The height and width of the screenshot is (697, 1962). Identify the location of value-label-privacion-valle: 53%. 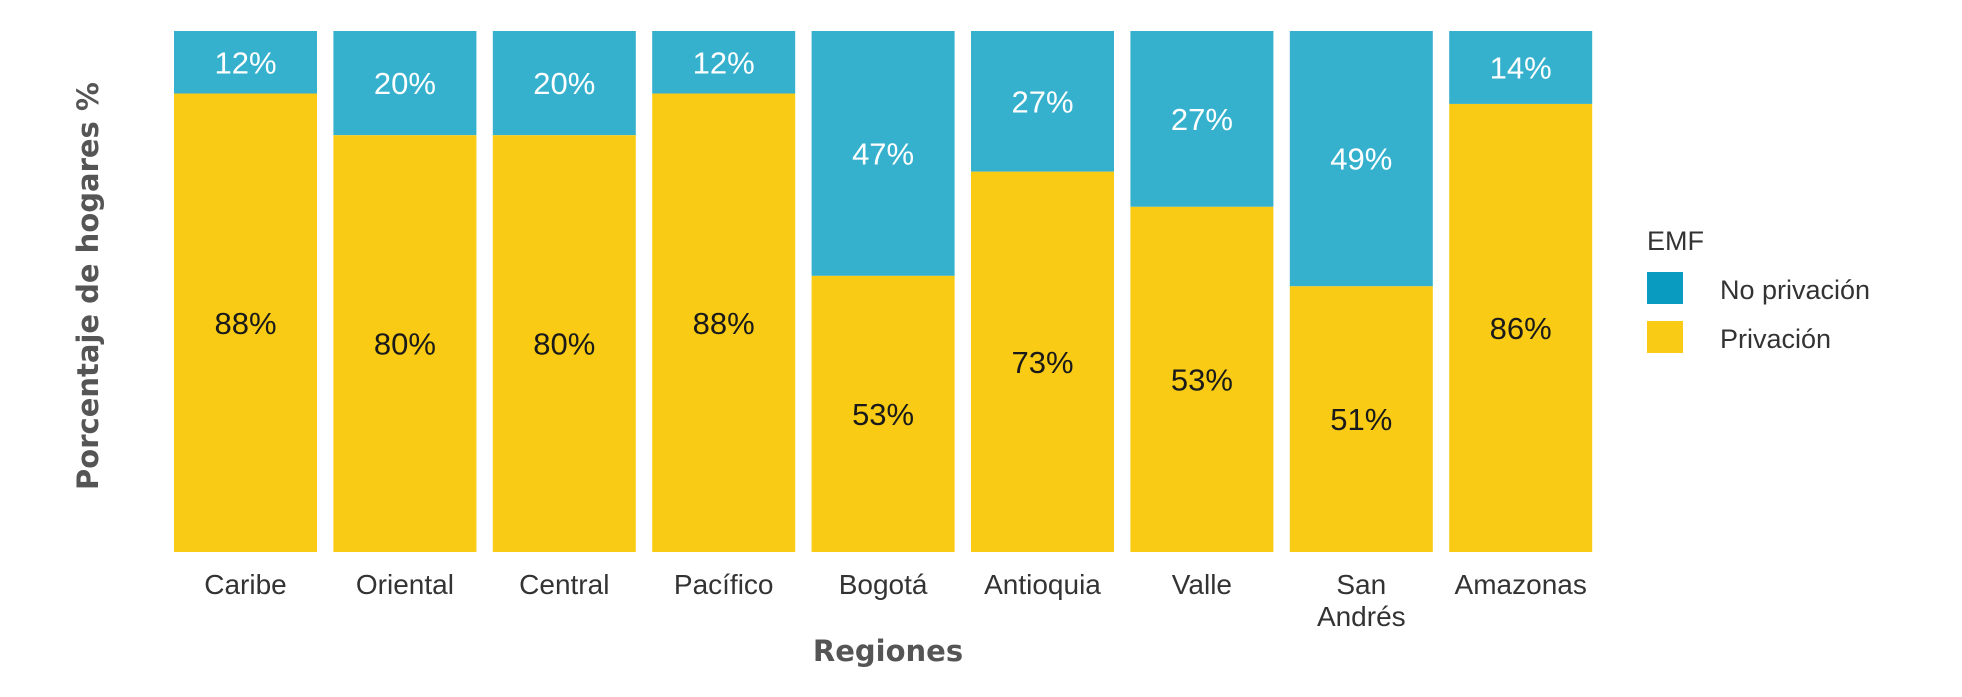
(1202, 379).